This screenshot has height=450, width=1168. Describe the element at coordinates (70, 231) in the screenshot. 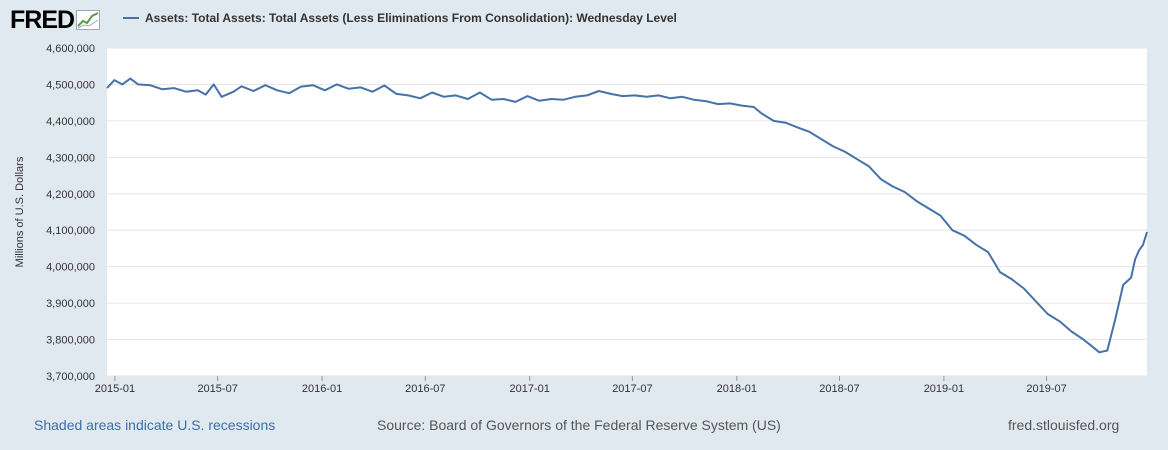

I see `y-tick-label: 4,100,000` at that location.